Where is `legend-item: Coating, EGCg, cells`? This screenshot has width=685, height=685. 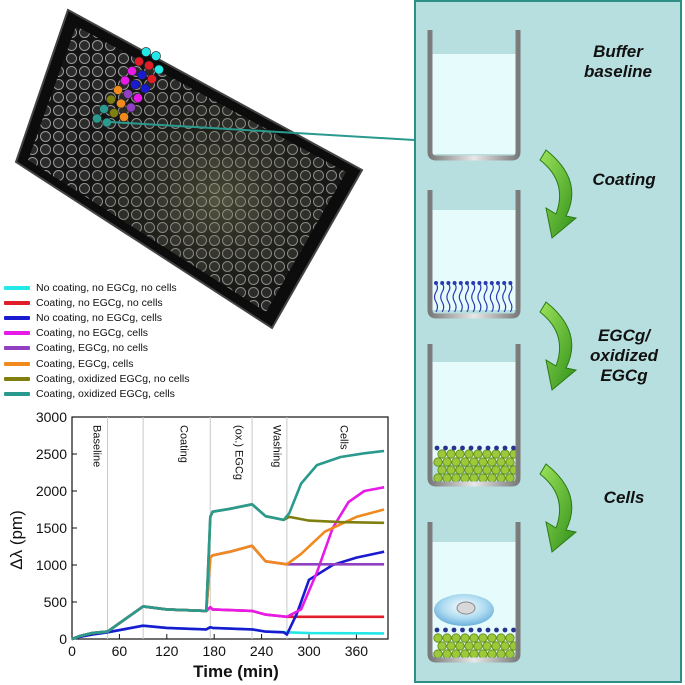 legend-item: Coating, EGCg, cells is located at coordinates (134, 363).